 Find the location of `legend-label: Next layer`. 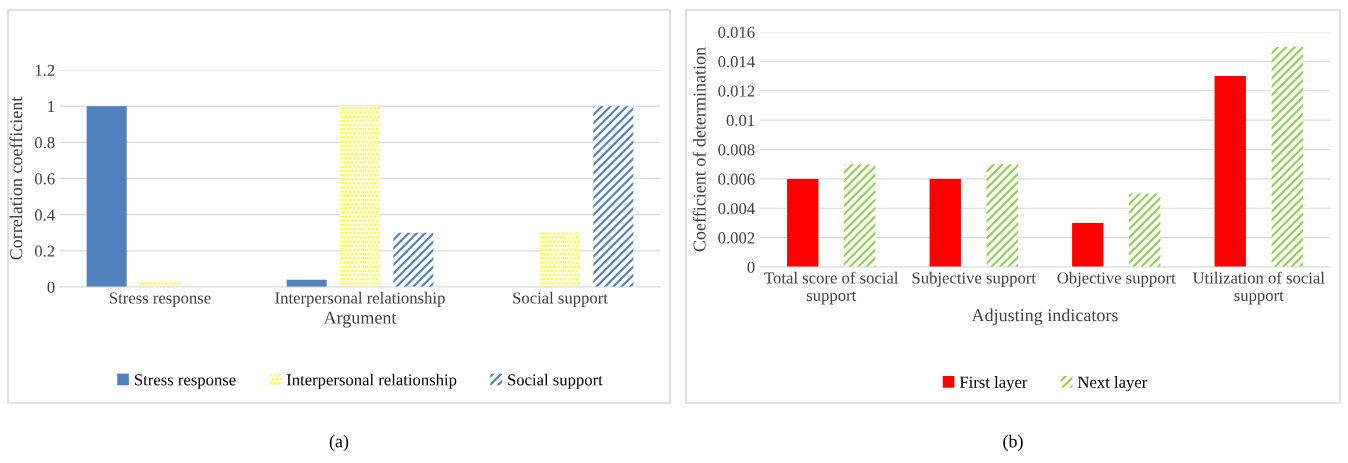

legend-label: Next layer is located at coordinates (1112, 384).